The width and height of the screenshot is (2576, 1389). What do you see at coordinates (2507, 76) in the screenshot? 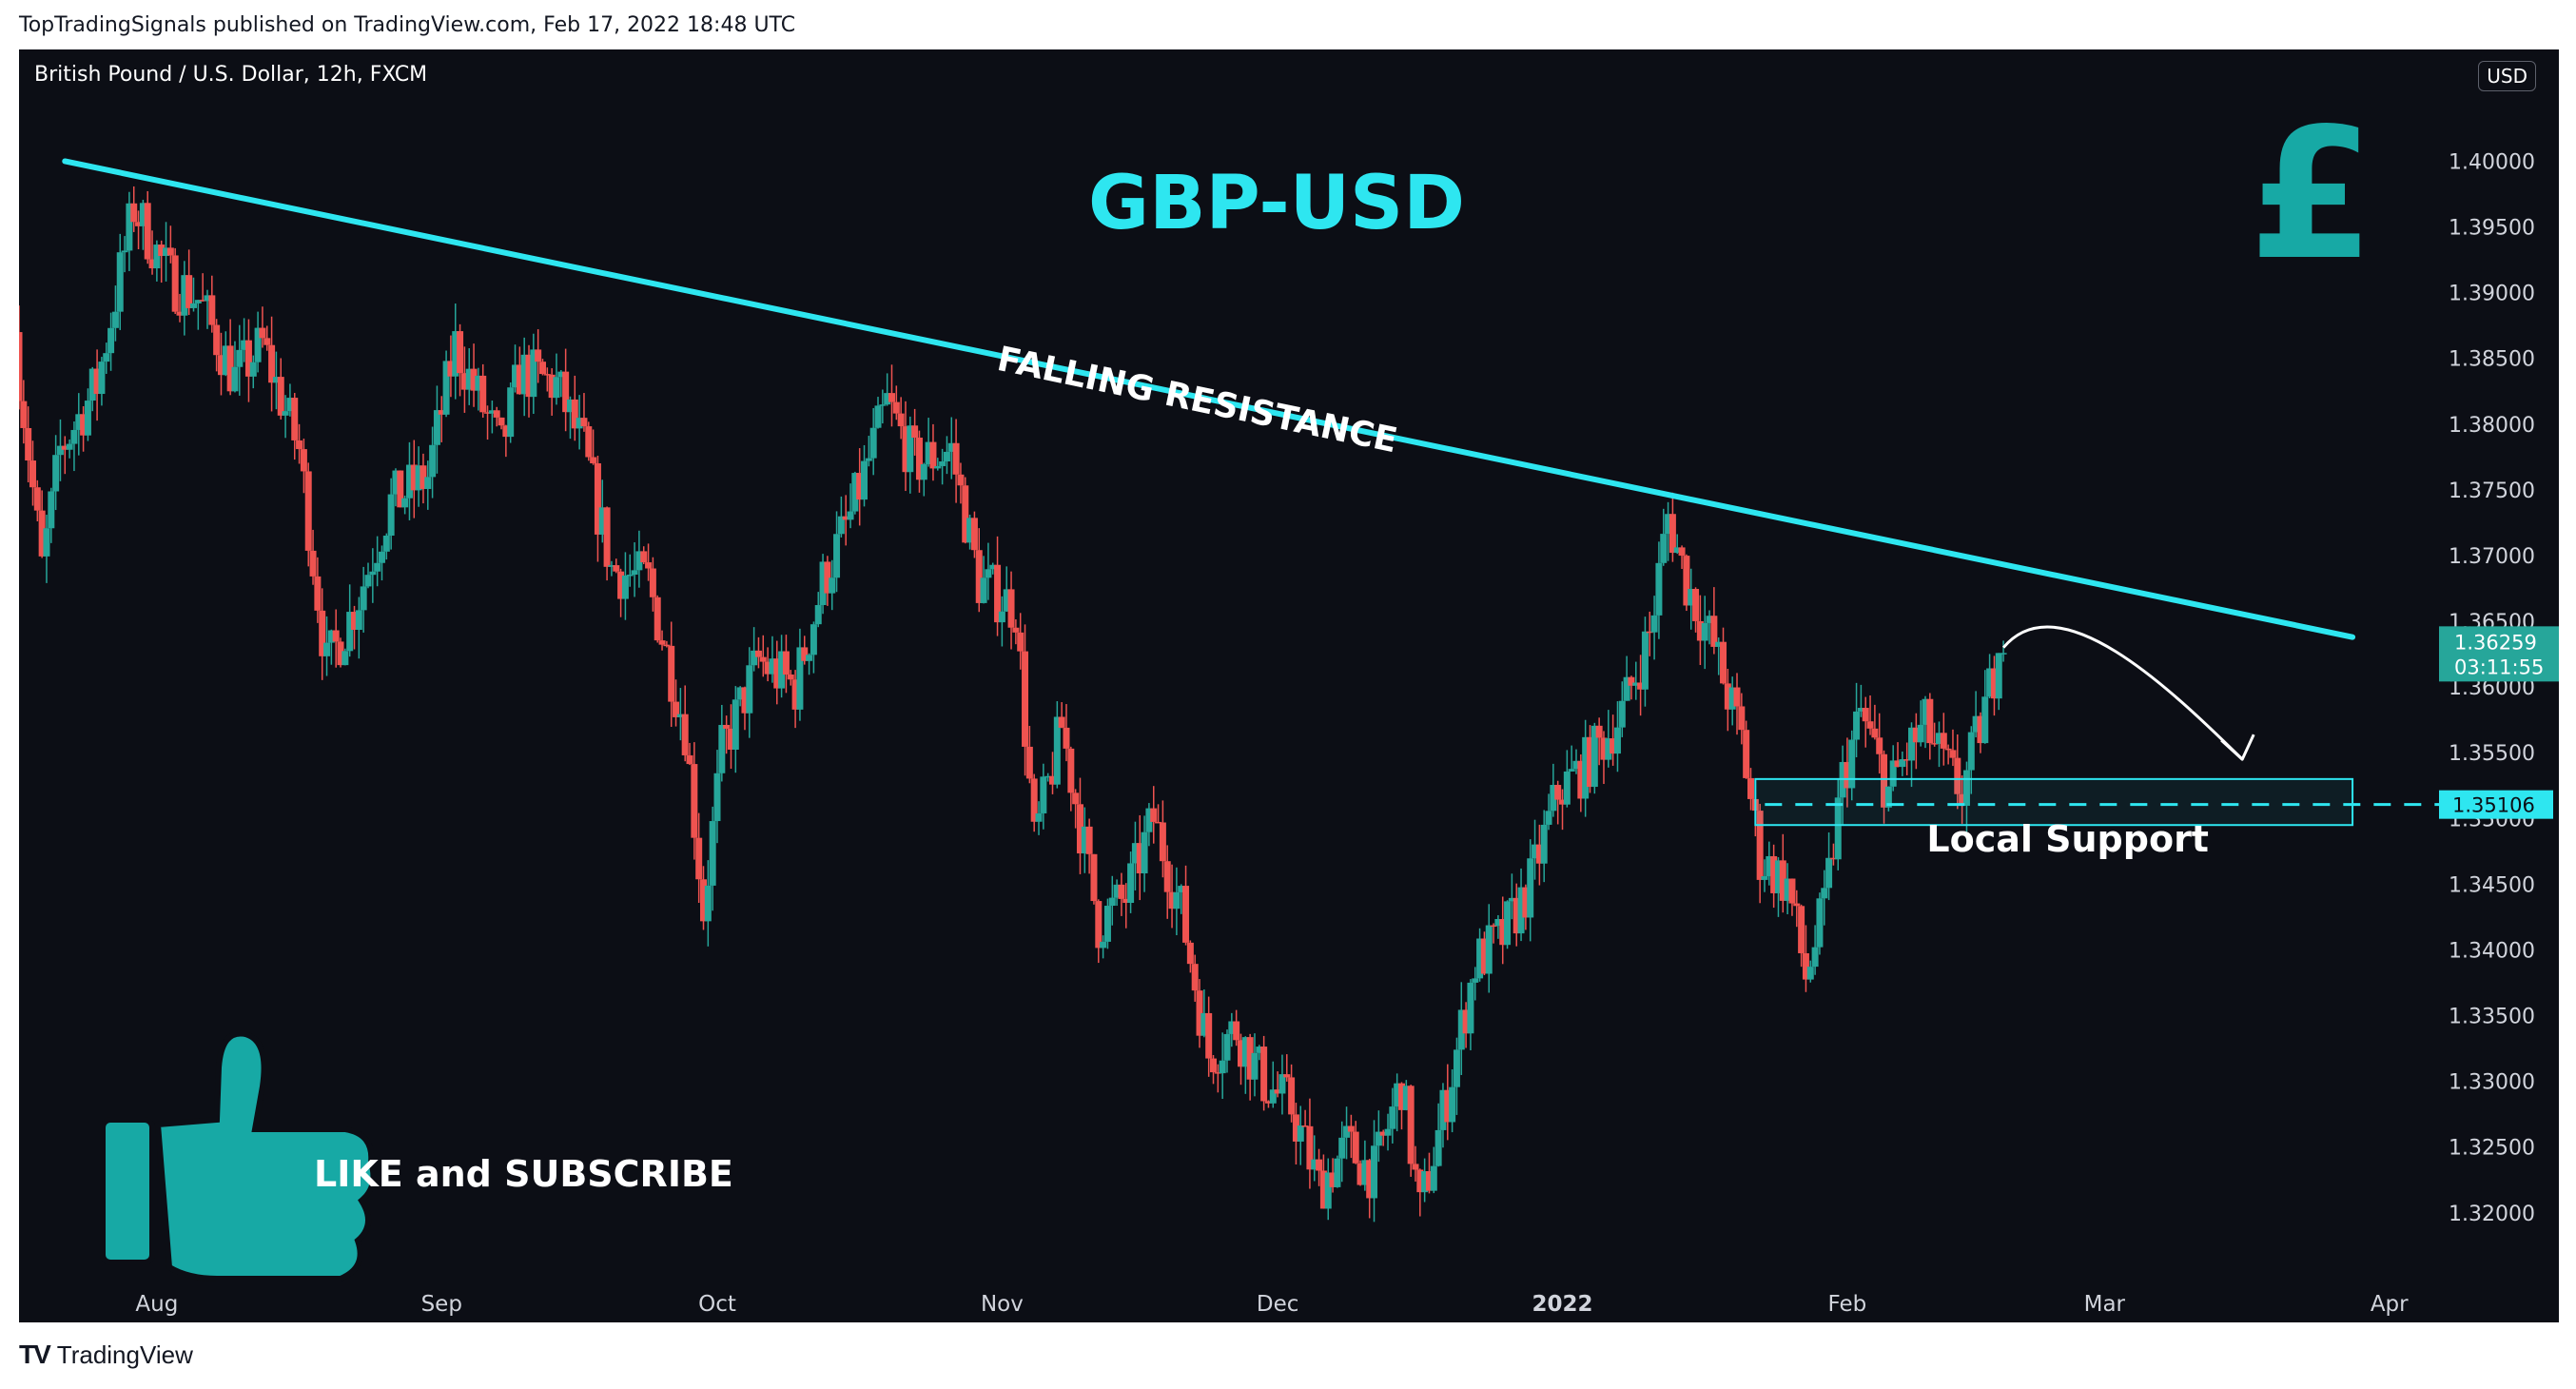
I see `currency-badge: USD` at bounding box center [2507, 76].